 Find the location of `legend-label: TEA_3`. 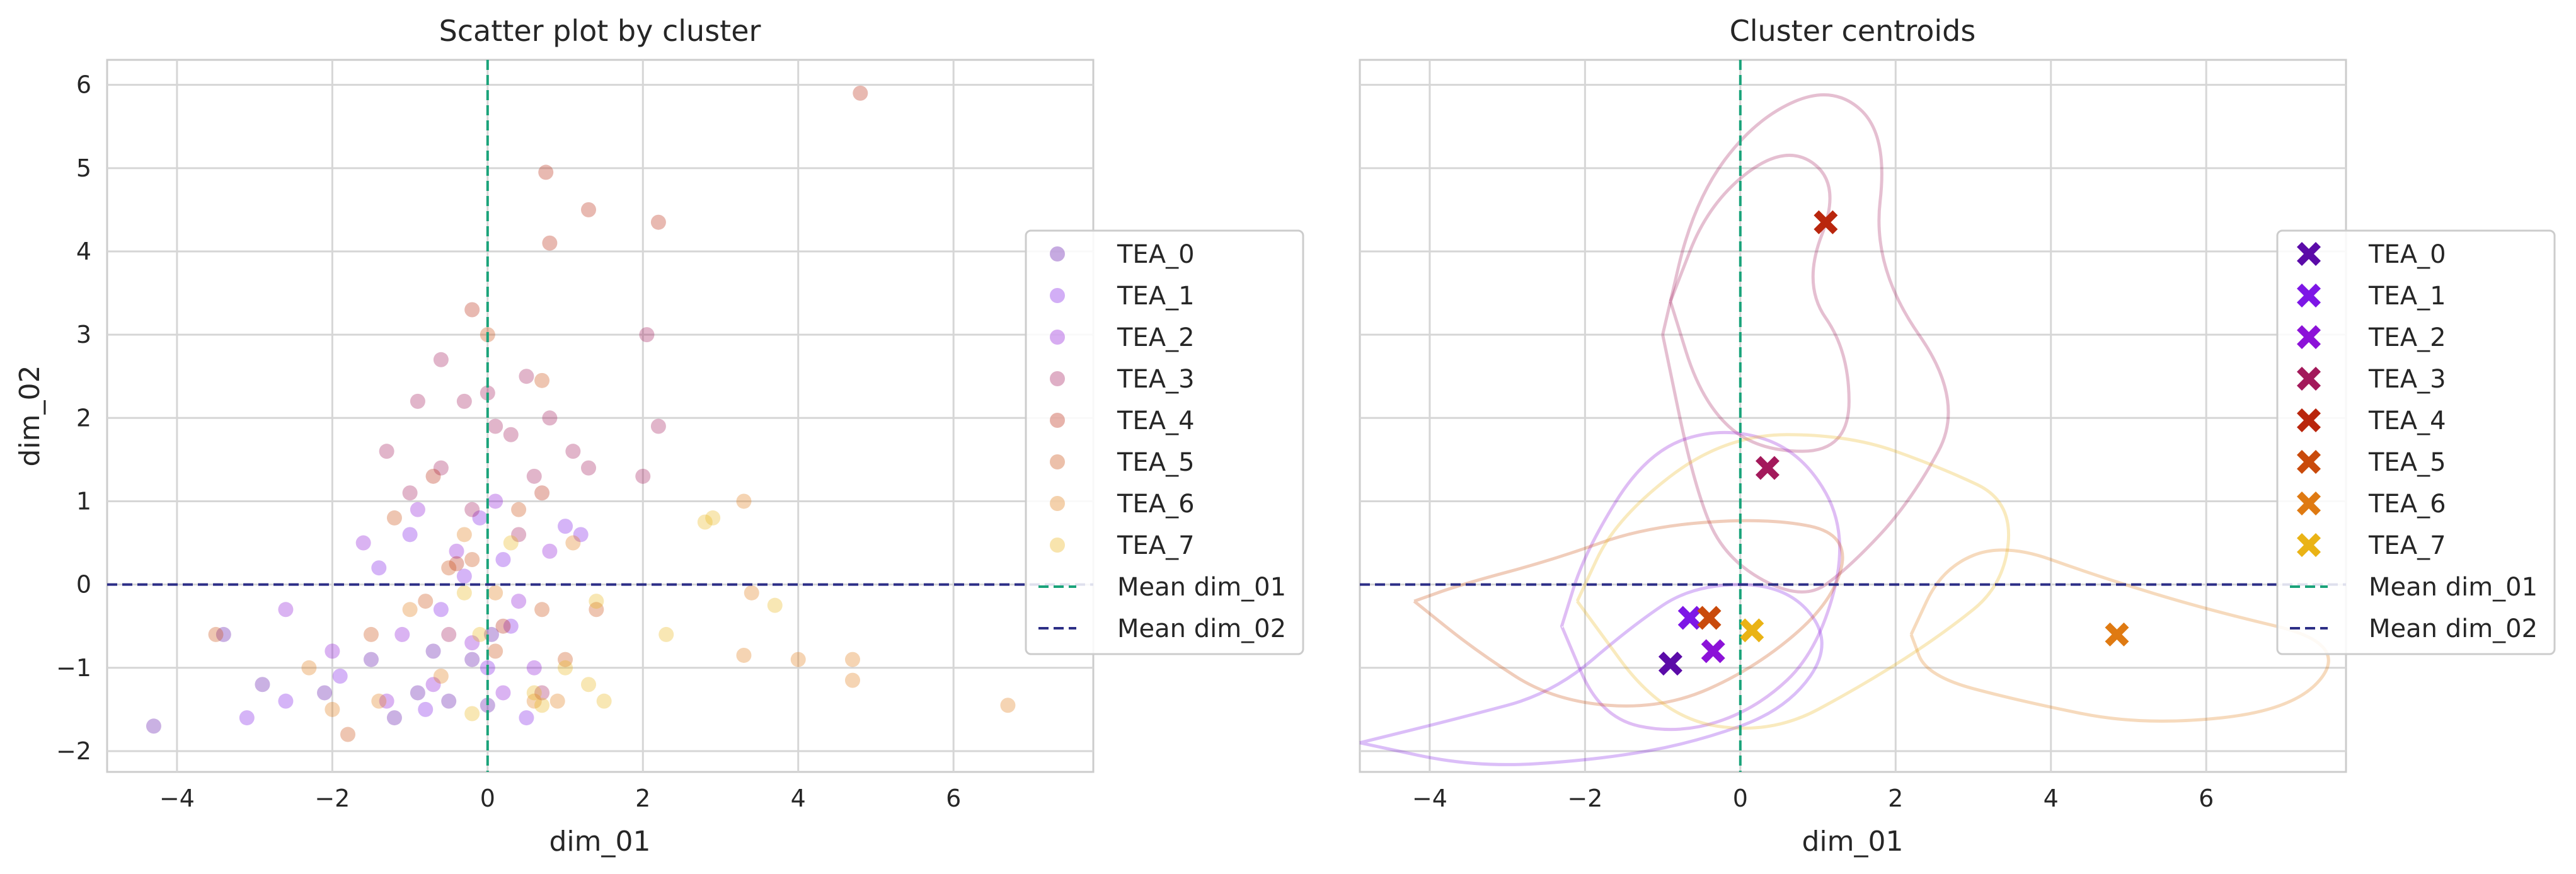

legend-label: TEA_3 is located at coordinates (1156, 379).